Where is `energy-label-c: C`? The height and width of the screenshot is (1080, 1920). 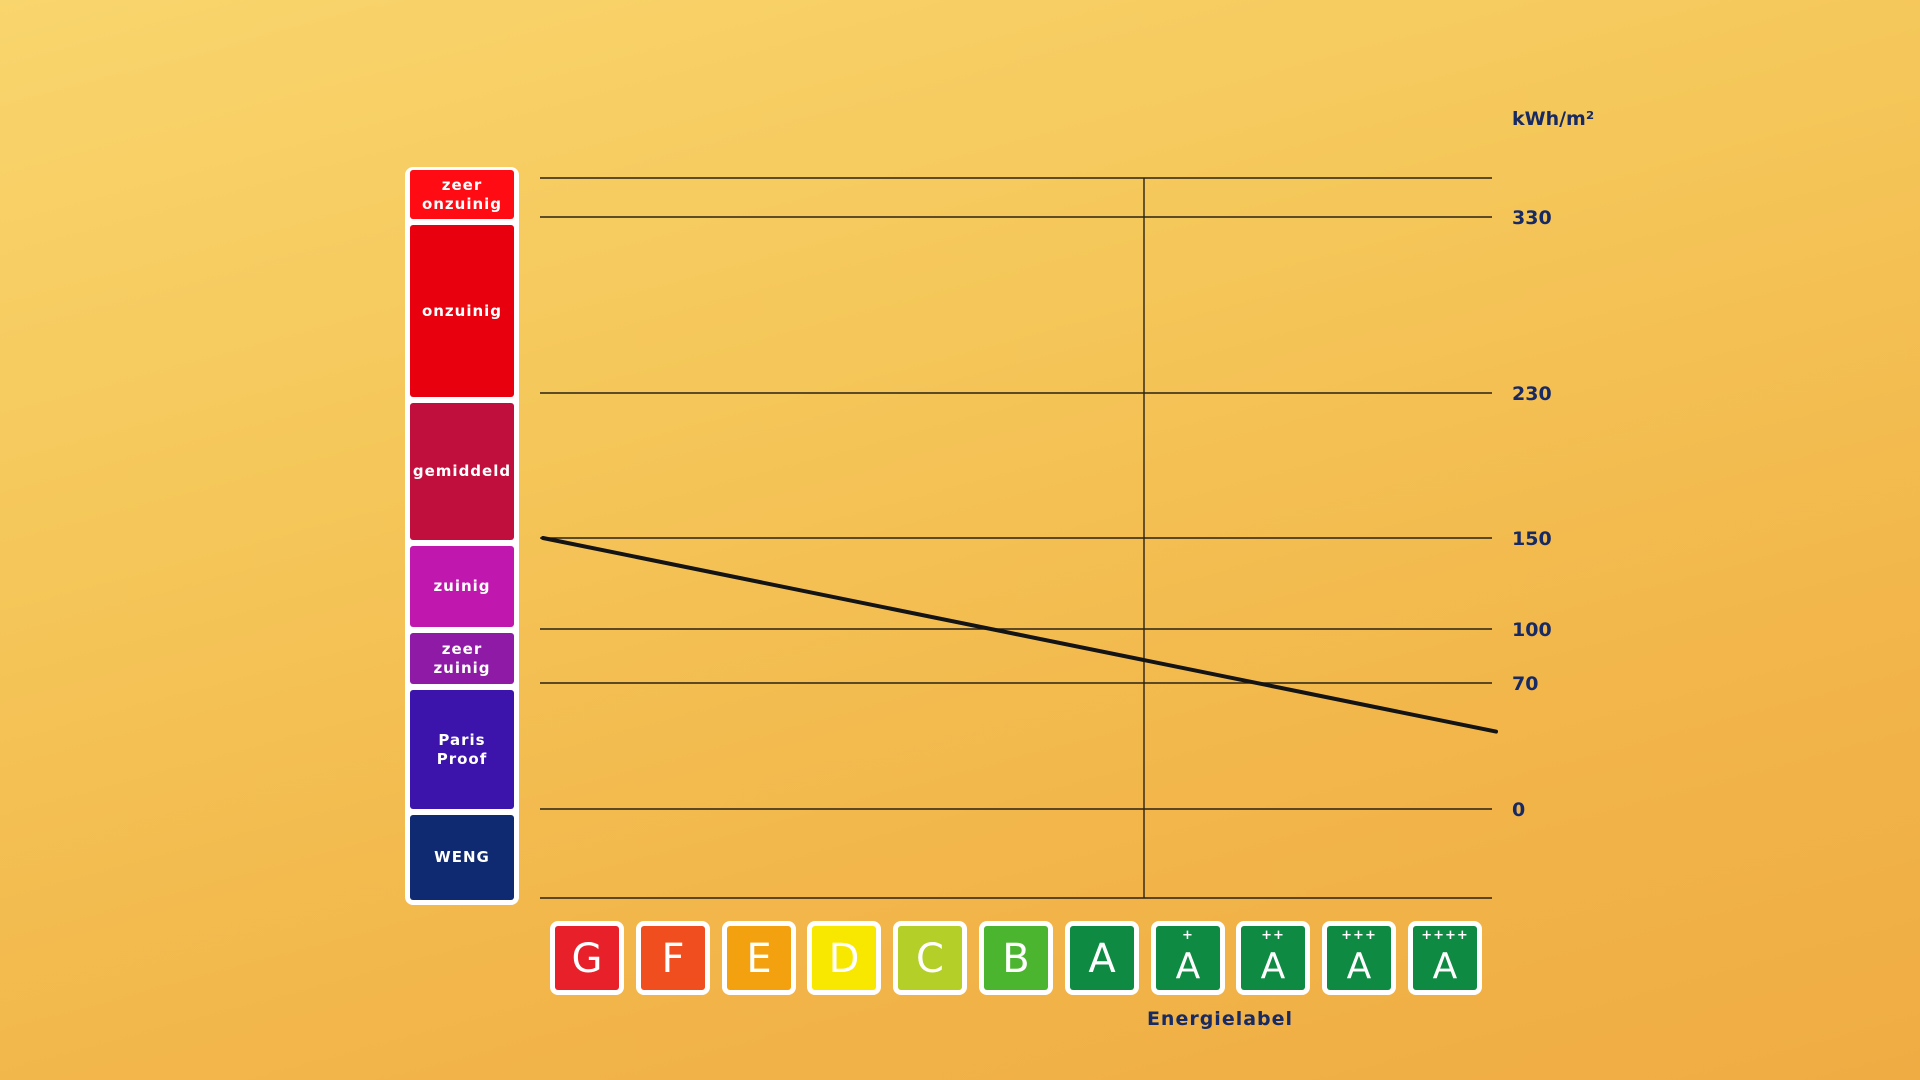
energy-label-c: C is located at coordinates (930, 958).